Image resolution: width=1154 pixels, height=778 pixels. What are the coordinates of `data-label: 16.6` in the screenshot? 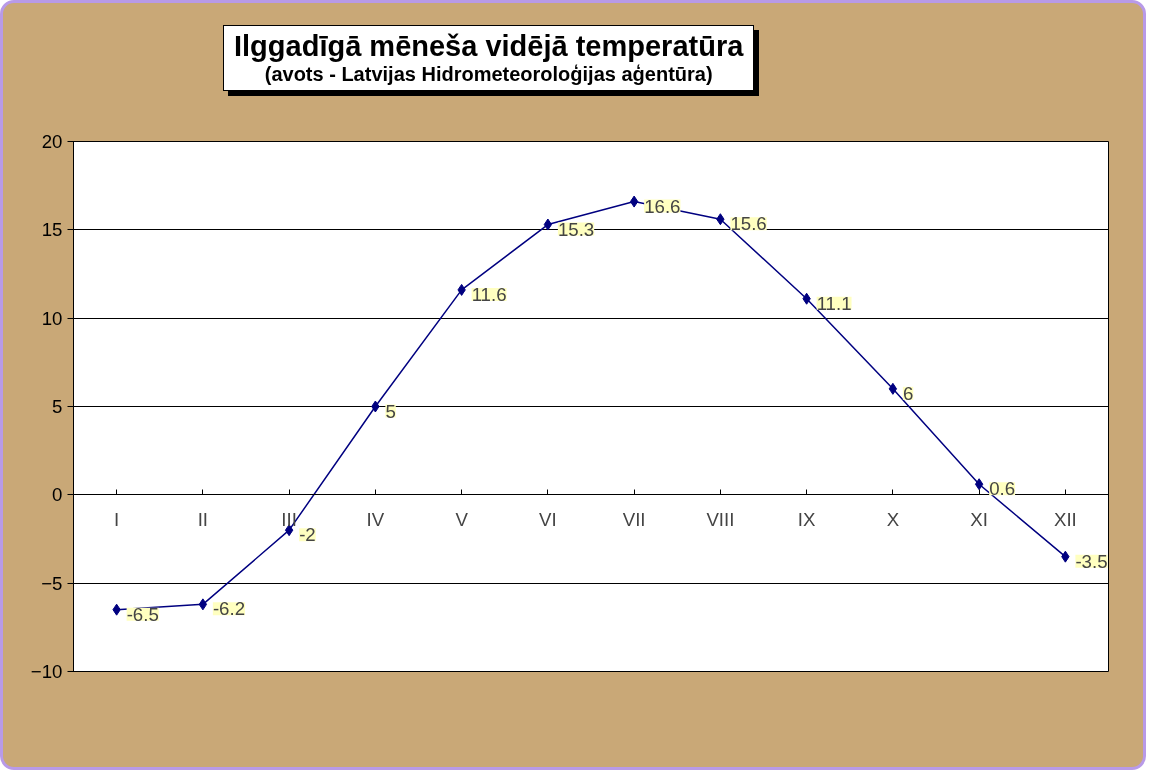 It's located at (662, 206).